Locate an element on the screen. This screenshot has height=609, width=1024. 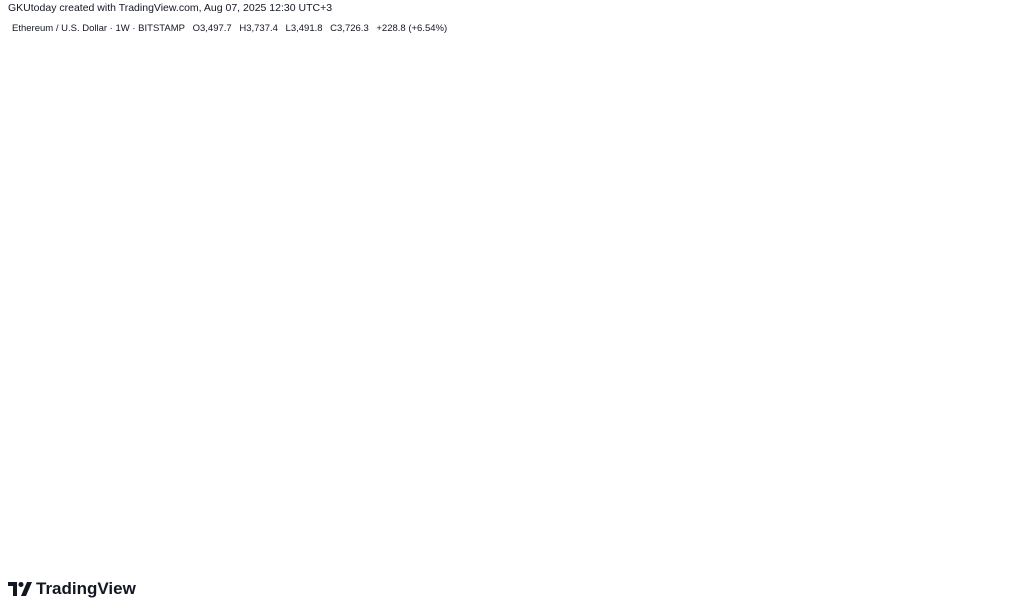
us-flag-event-icon is located at coordinates (931, 539).